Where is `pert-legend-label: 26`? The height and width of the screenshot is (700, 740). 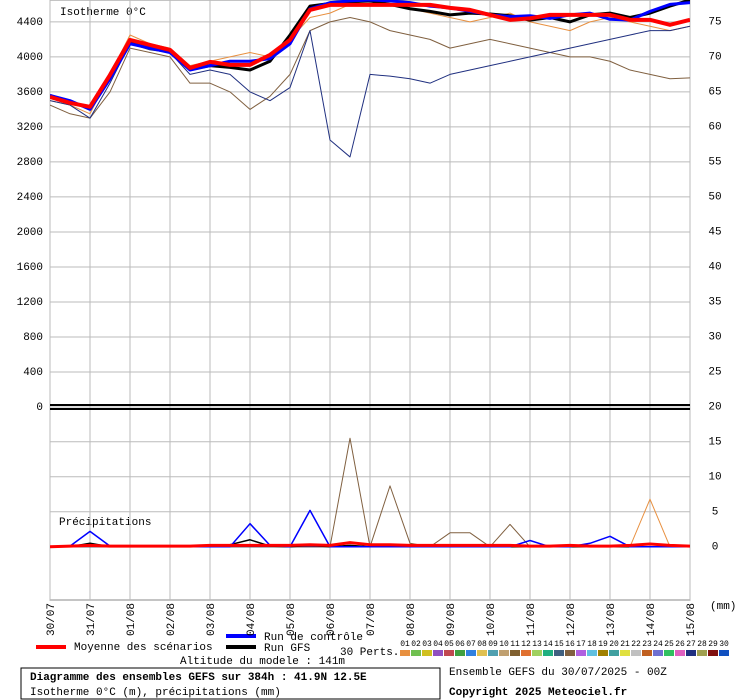 pert-legend-label: 26 is located at coordinates (680, 644).